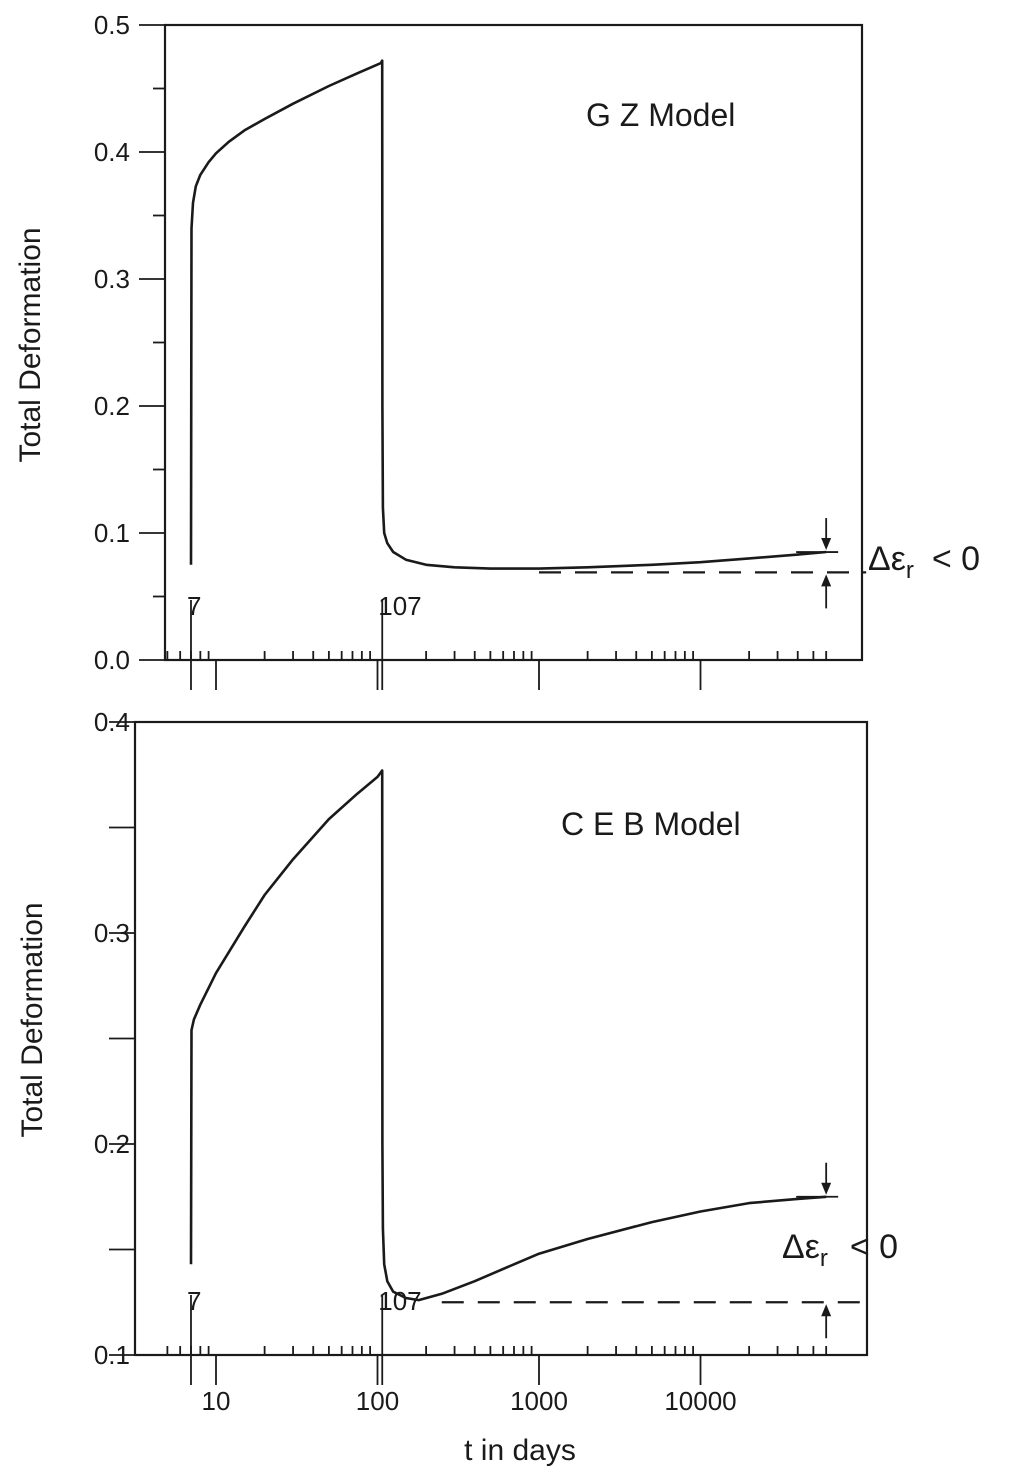 The height and width of the screenshot is (1472, 1034). I want to click on ceb-marker-label-107: 107, so click(399, 1301).